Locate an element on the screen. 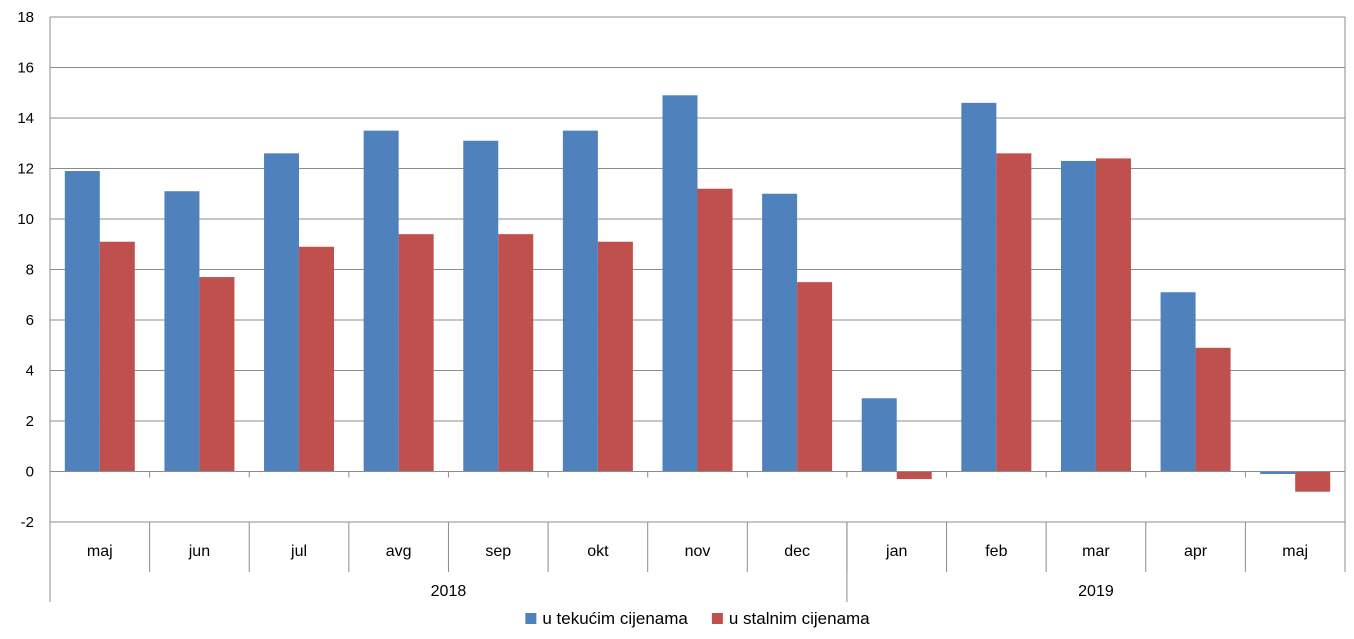  x-category-label: apr is located at coordinates (1196, 551).